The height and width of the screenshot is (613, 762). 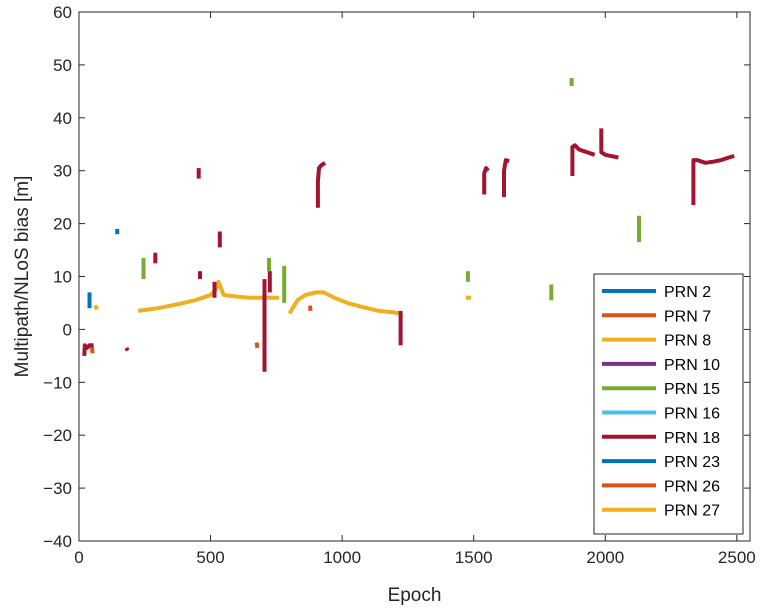 What do you see at coordinates (22, 277) in the screenshot?
I see `y-axis-title: Multipath/NLoS bias [m]` at bounding box center [22, 277].